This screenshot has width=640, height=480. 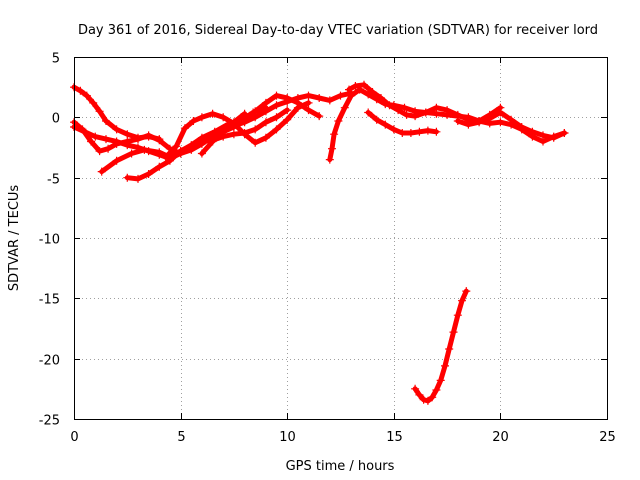 I want to click on y-tick-label: -5, so click(x=53, y=180).